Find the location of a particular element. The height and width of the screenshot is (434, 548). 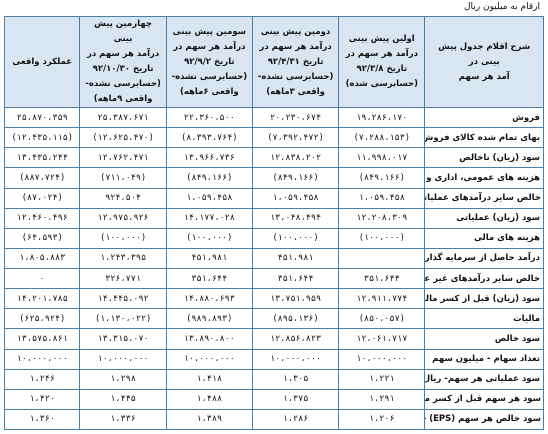

table-cell: ۱۳،۸۹۰،۸۰۰ is located at coordinates (209, 339).